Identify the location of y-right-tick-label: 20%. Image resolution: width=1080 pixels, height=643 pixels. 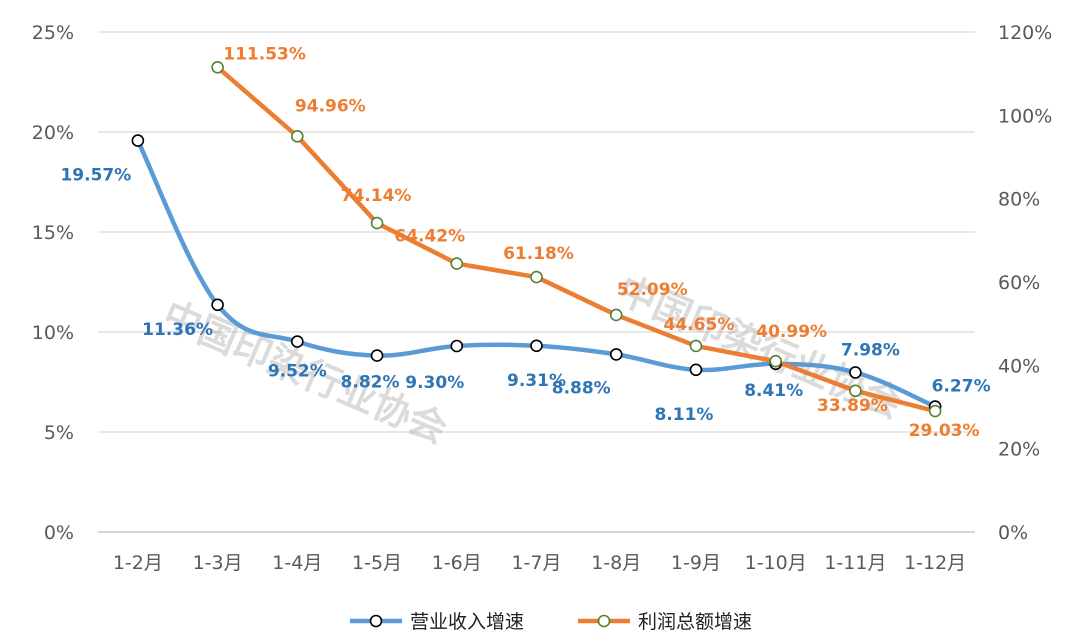
(1019, 450).